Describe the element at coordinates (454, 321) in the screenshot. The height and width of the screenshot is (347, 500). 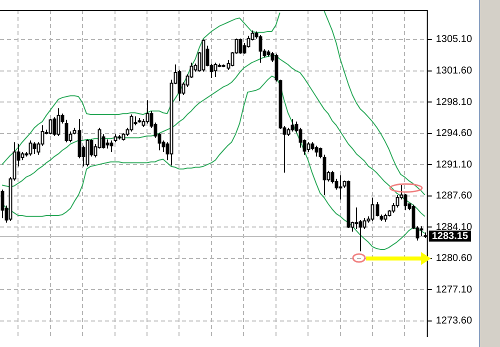
I see `y-tick-label: 1273.60` at that location.